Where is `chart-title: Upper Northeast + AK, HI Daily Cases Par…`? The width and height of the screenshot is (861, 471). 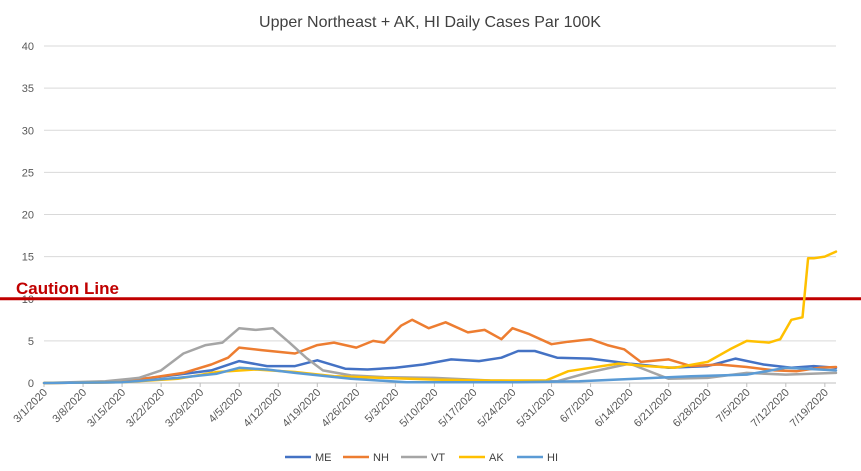 chart-title: Upper Northeast + AK, HI Daily Cases Par… is located at coordinates (430, 22).